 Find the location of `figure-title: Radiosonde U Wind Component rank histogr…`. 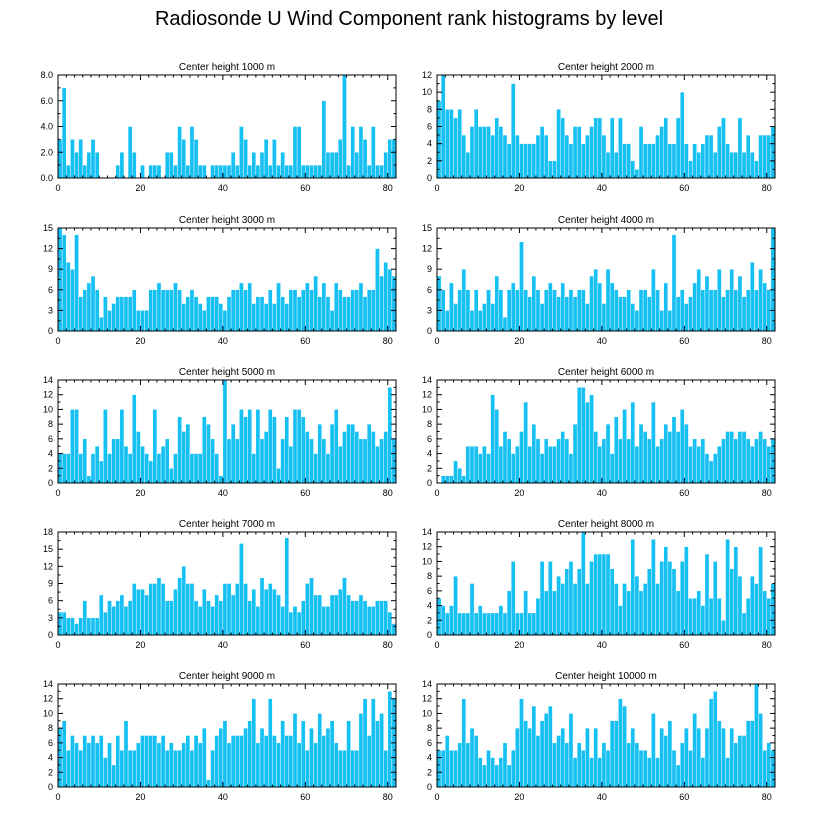

figure-title: Radiosonde U Wind Component rank histogr… is located at coordinates (409, 19).